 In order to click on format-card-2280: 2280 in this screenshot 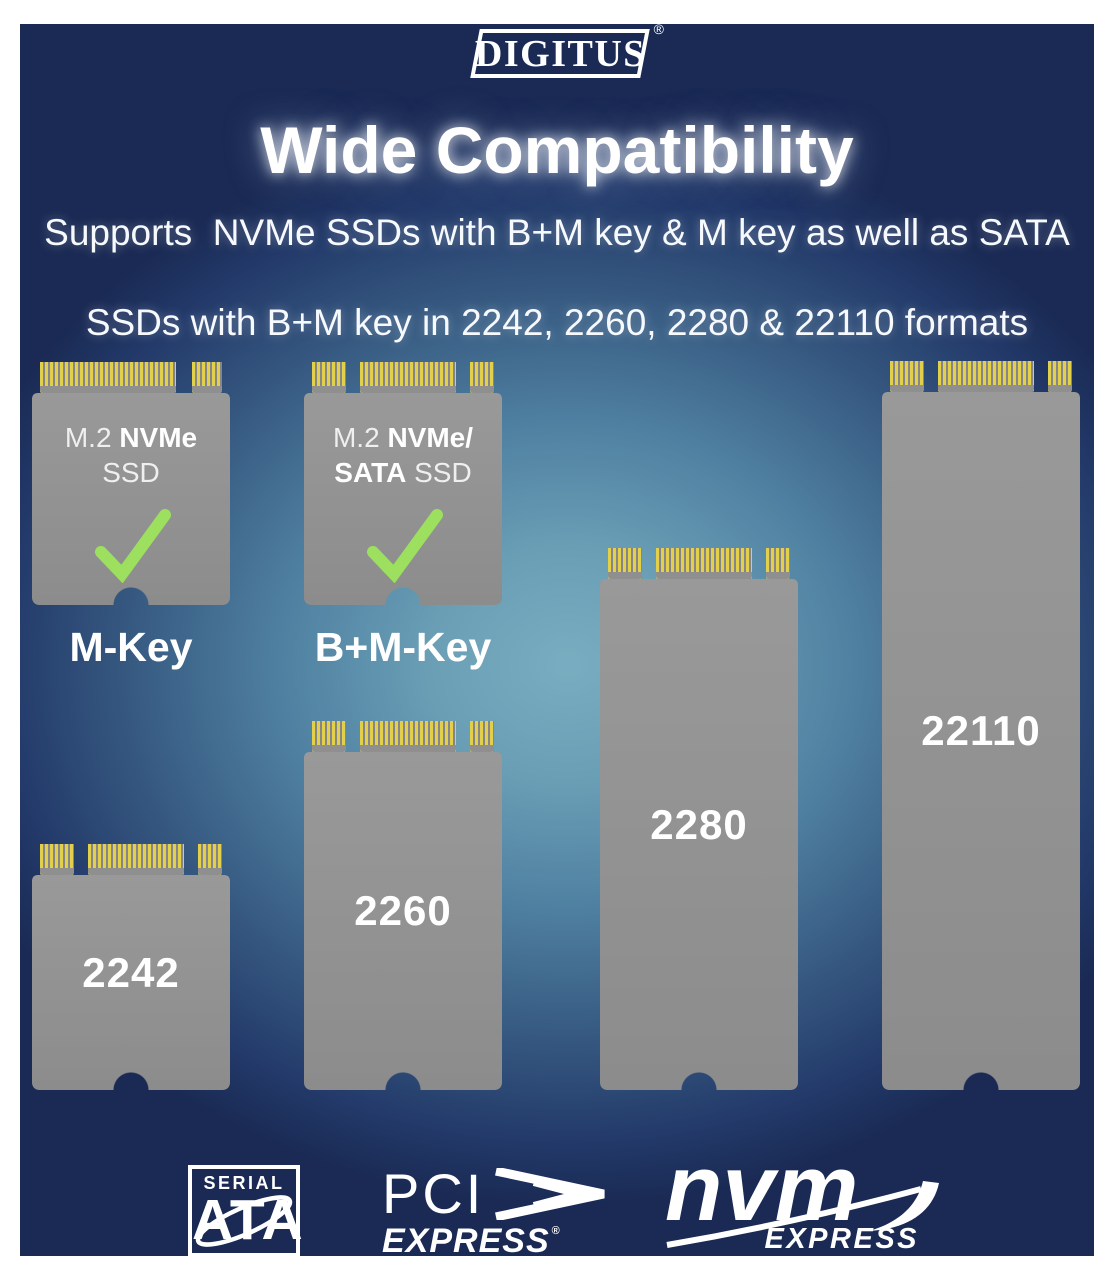, I will do `click(699, 819)`.